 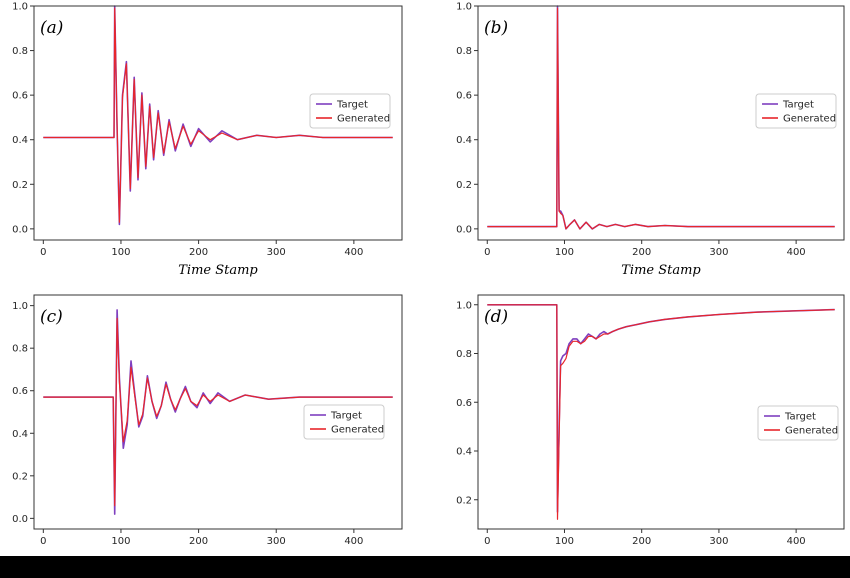 I want to click on series-line-generated, so click(x=218, y=412).